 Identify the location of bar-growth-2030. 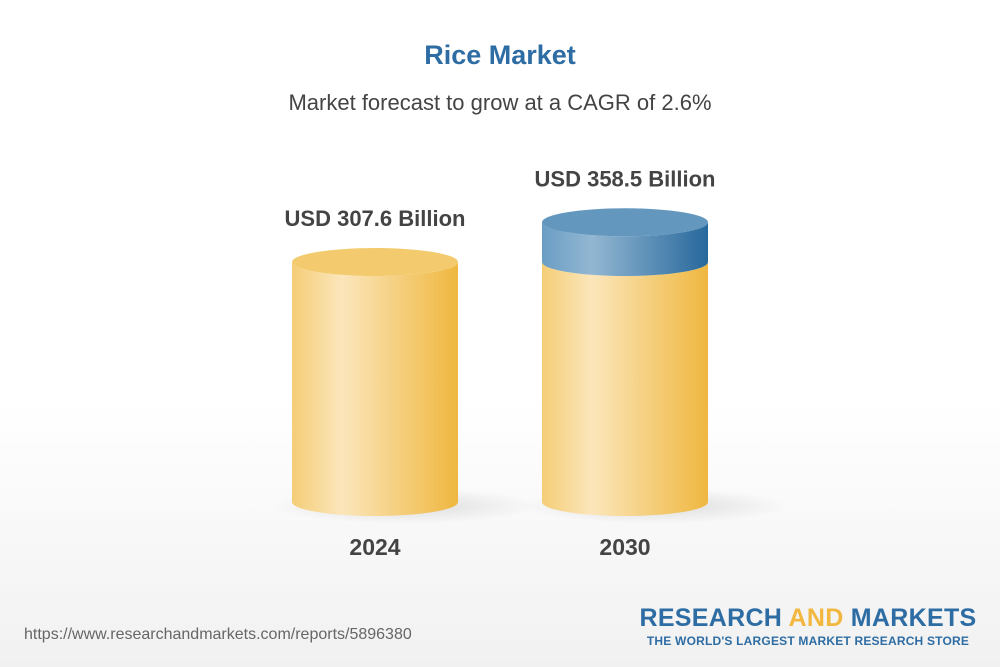
(625, 249).